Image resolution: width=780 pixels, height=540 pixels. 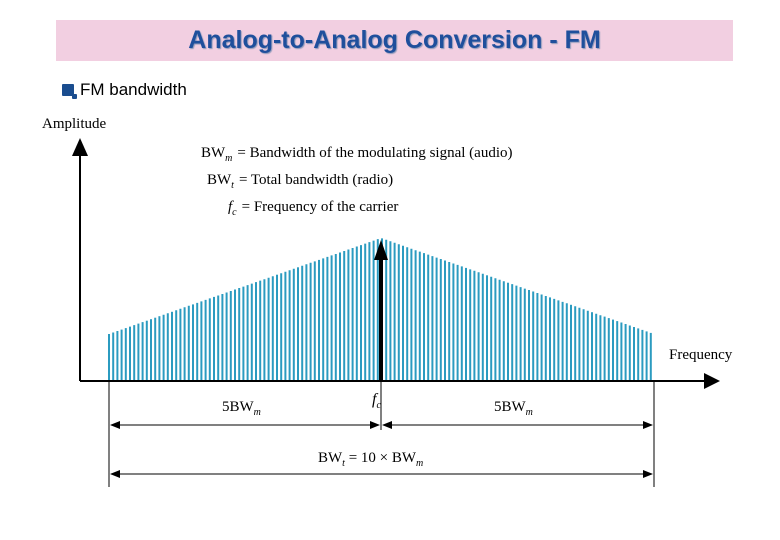 I want to click on svg-text:fc= Frequency of the carrier: fc = Frequency of the carrier, so click(x=313, y=208).